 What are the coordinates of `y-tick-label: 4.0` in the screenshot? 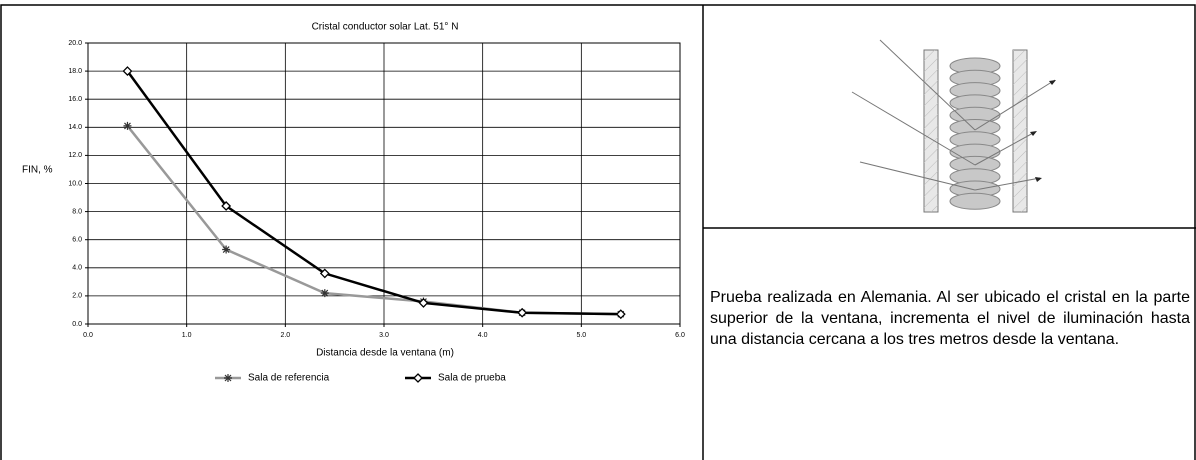 It's located at (77, 268).